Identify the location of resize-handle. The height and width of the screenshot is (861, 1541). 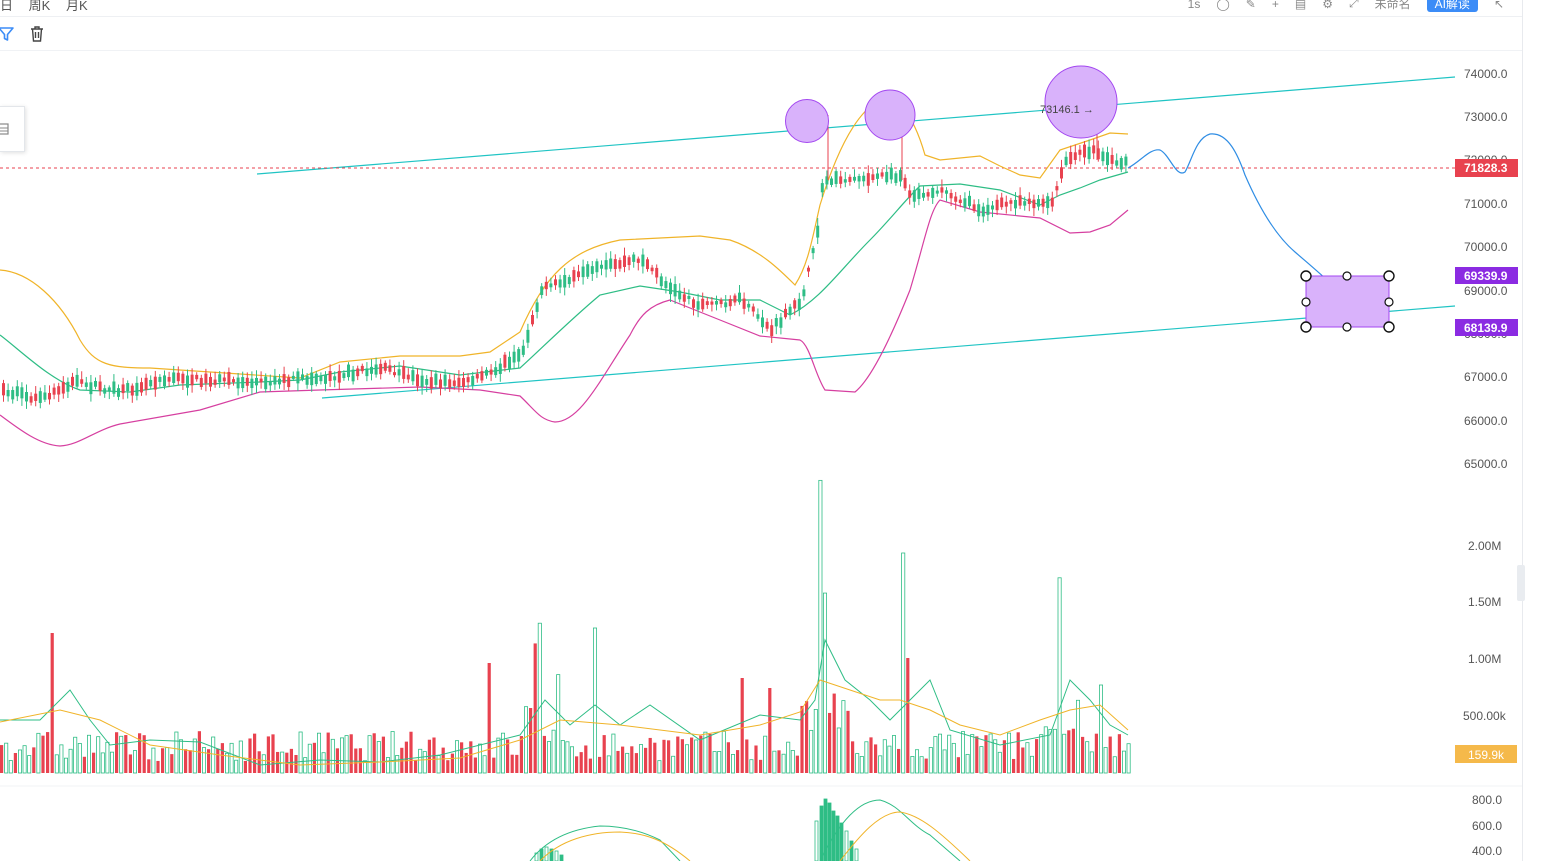
(1306, 327).